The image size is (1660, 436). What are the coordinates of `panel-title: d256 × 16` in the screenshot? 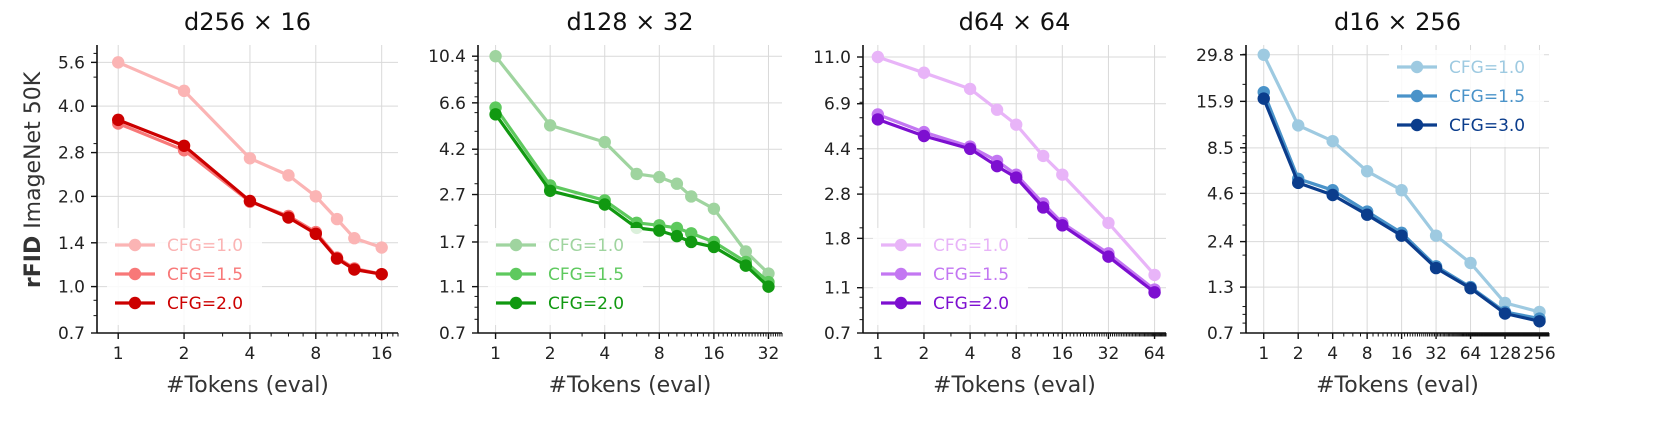 It's located at (247, 22).